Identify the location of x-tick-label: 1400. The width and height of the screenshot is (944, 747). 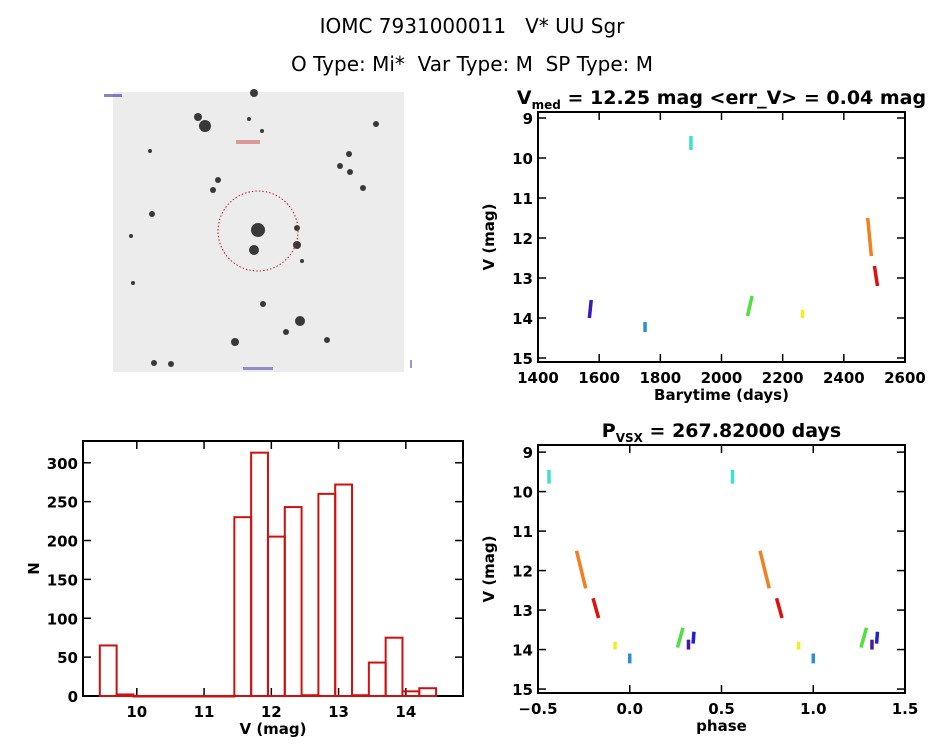
(538, 378).